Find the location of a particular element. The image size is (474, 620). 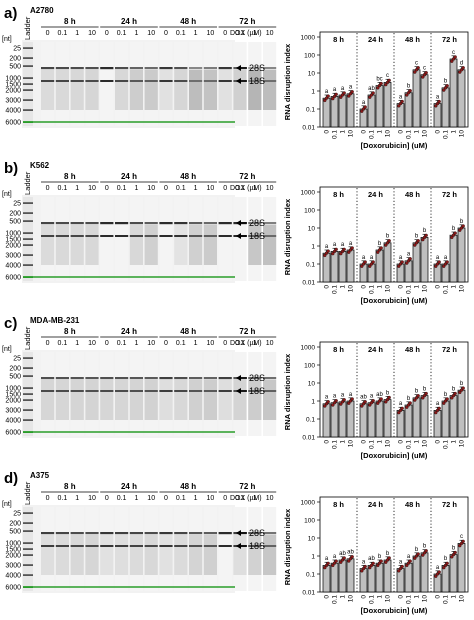

y-tick-label: 1 is located at coordinates (313, 92).